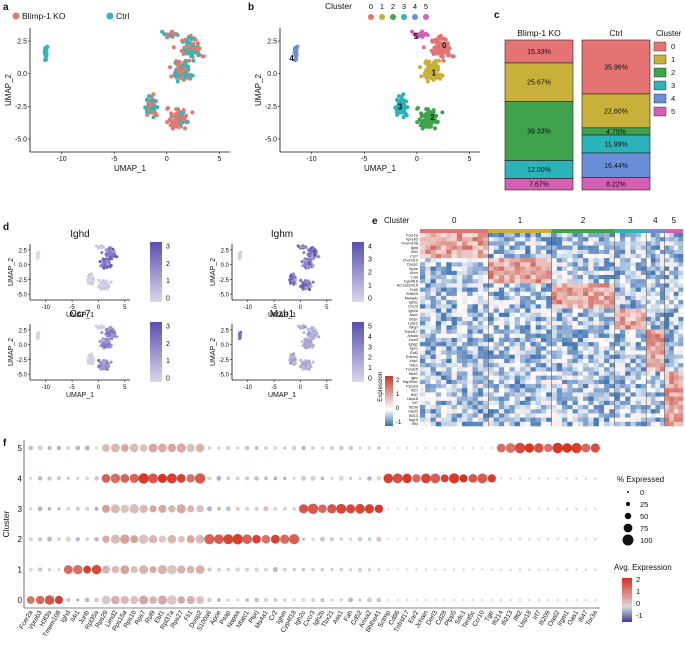 Image resolution: width=685 pixels, height=659 pixels. Describe the element at coordinates (539, 33) in the screenshot. I see `bar-category-label: Blimp-1 KO` at that location.